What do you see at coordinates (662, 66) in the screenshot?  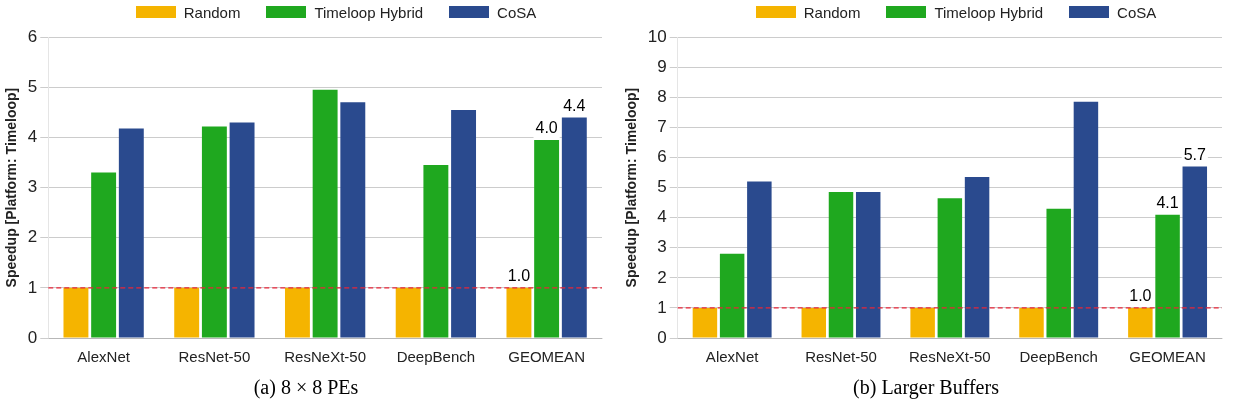 I see `y-tick-label: 9` at bounding box center [662, 66].